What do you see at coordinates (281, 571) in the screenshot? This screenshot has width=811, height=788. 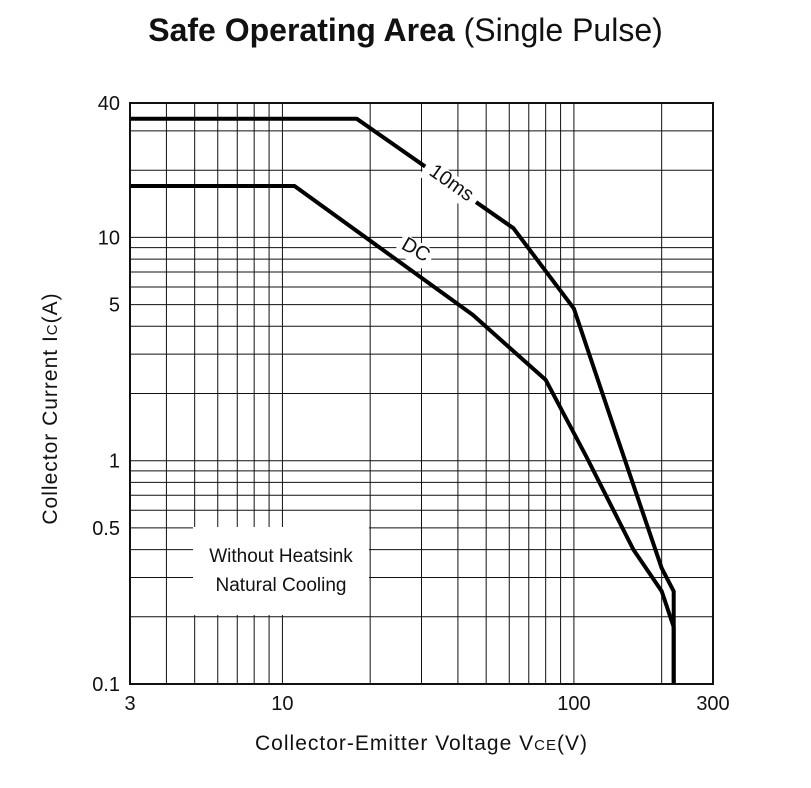 I see `cooling-note: Without Heatsink Natural Cooling` at bounding box center [281, 571].